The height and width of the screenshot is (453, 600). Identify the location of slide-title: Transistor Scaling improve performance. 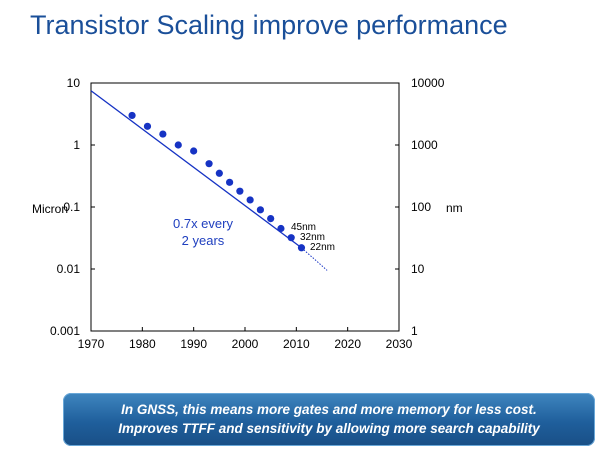
(269, 25).